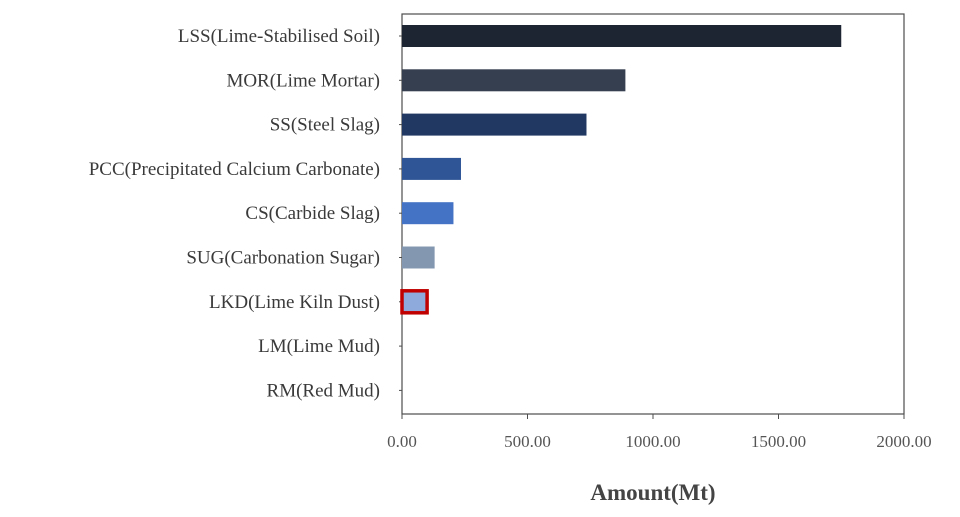 This screenshot has width=960, height=517. I want to click on x-tick-label-1000: 1000.00, so click(652, 441).